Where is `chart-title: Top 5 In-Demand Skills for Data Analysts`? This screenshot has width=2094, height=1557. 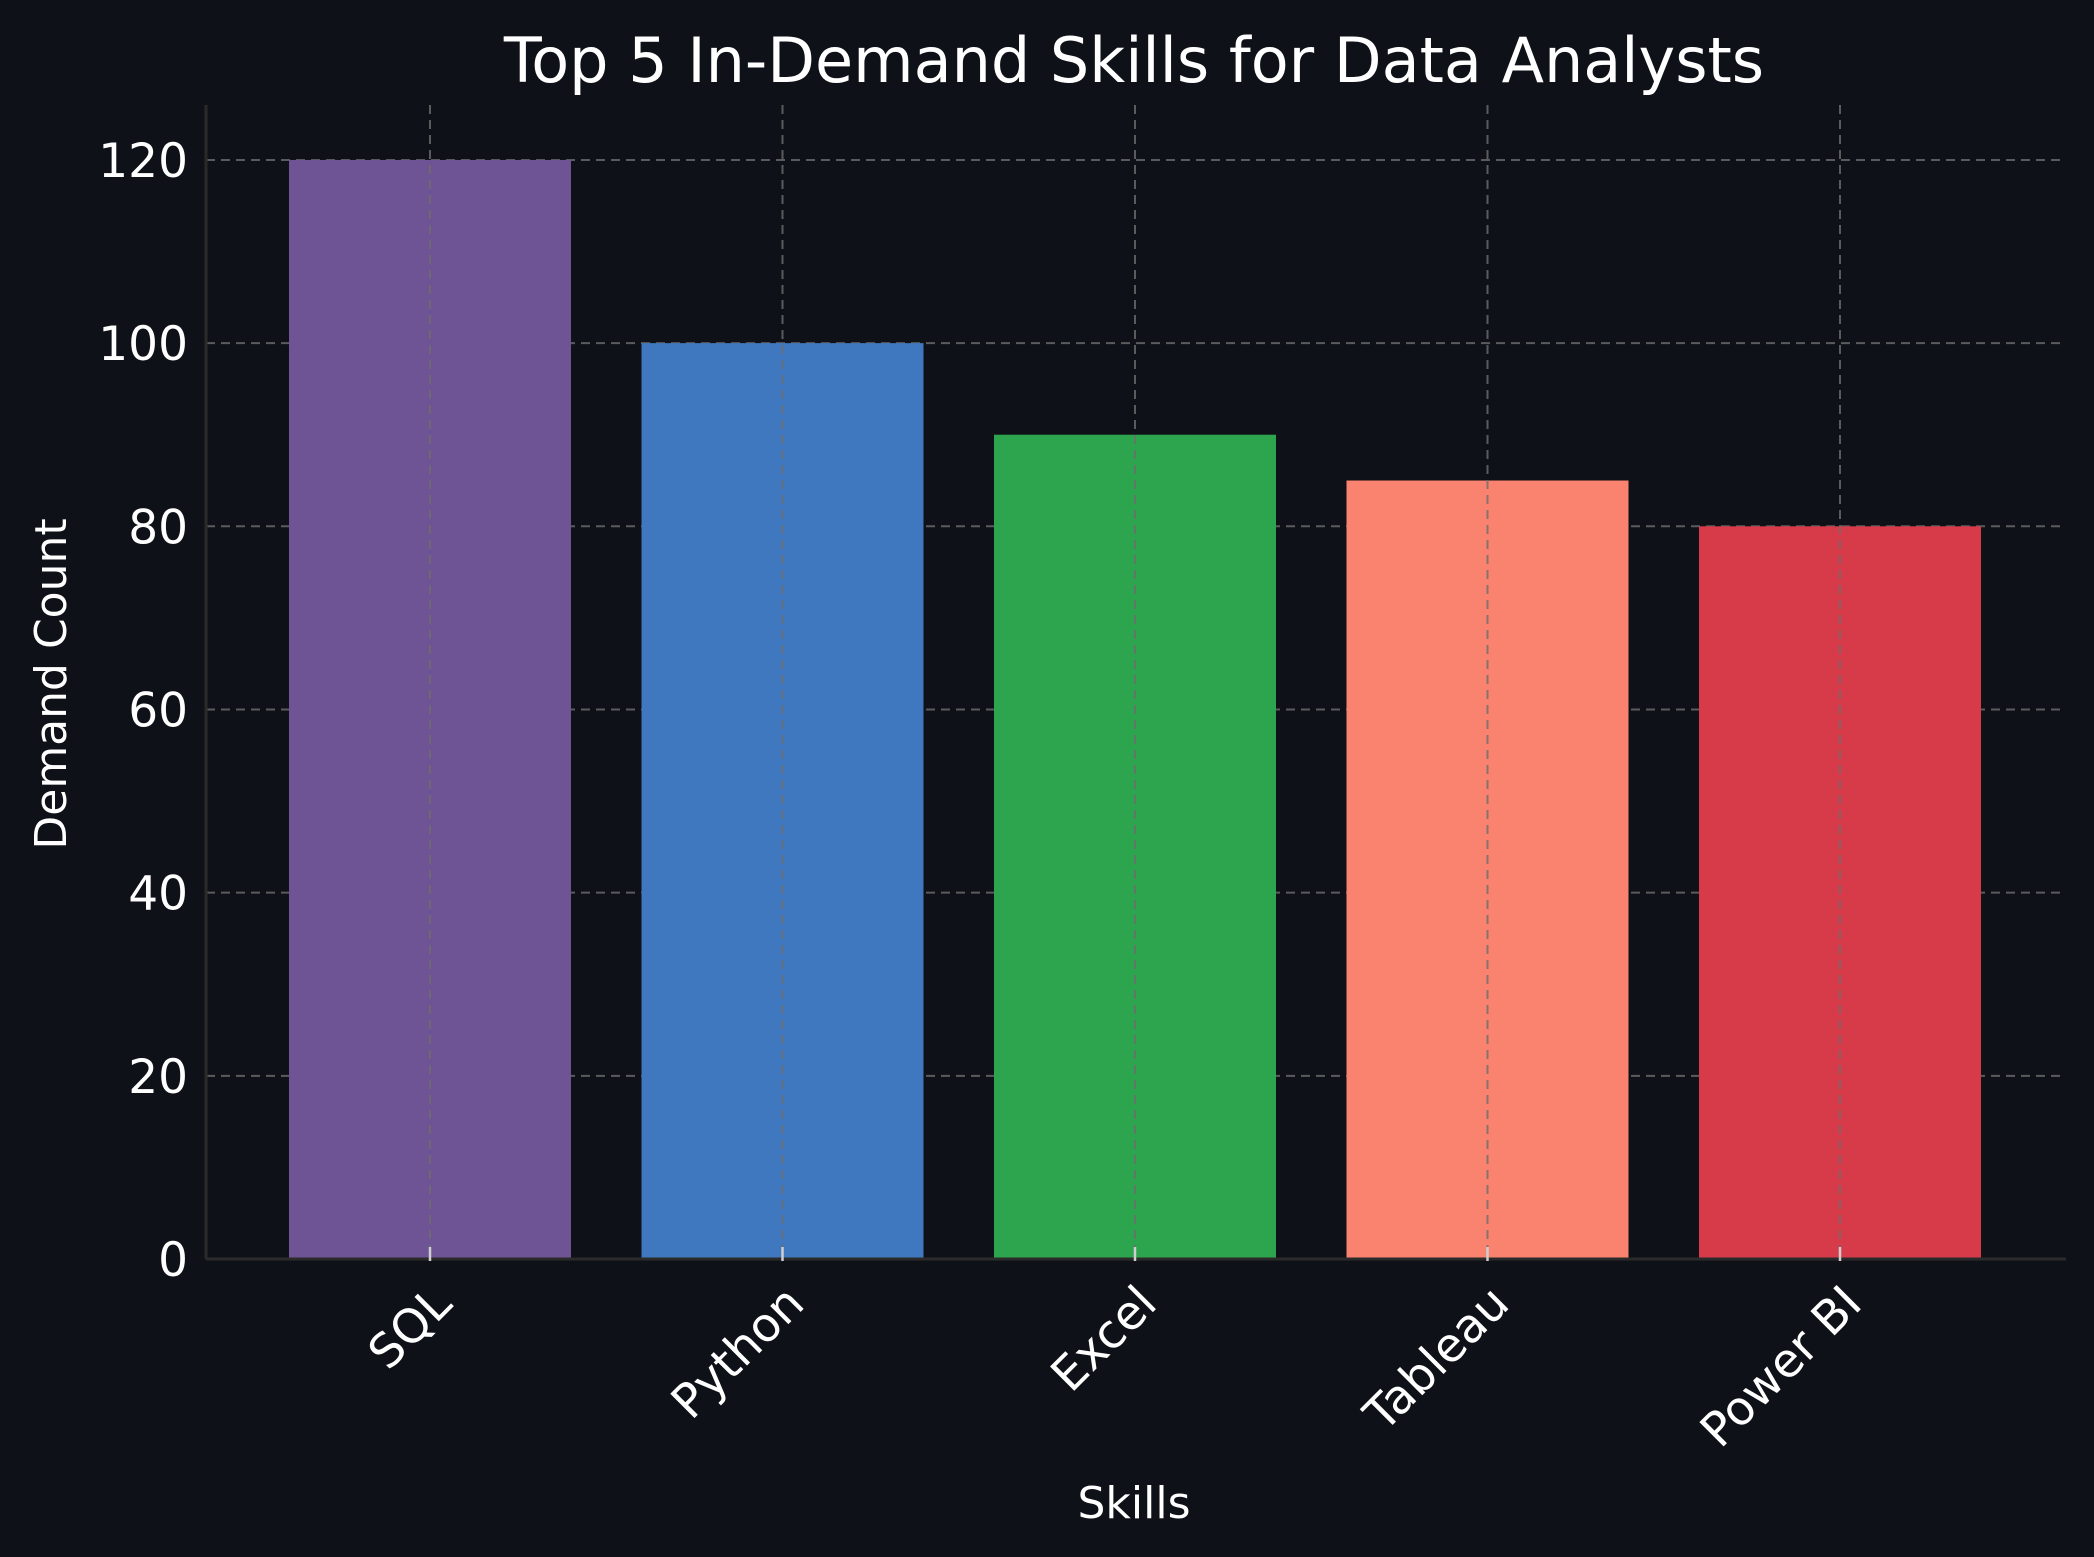
chart-title: Top 5 In-Demand Skills for Data Analysts is located at coordinates (1133, 60).